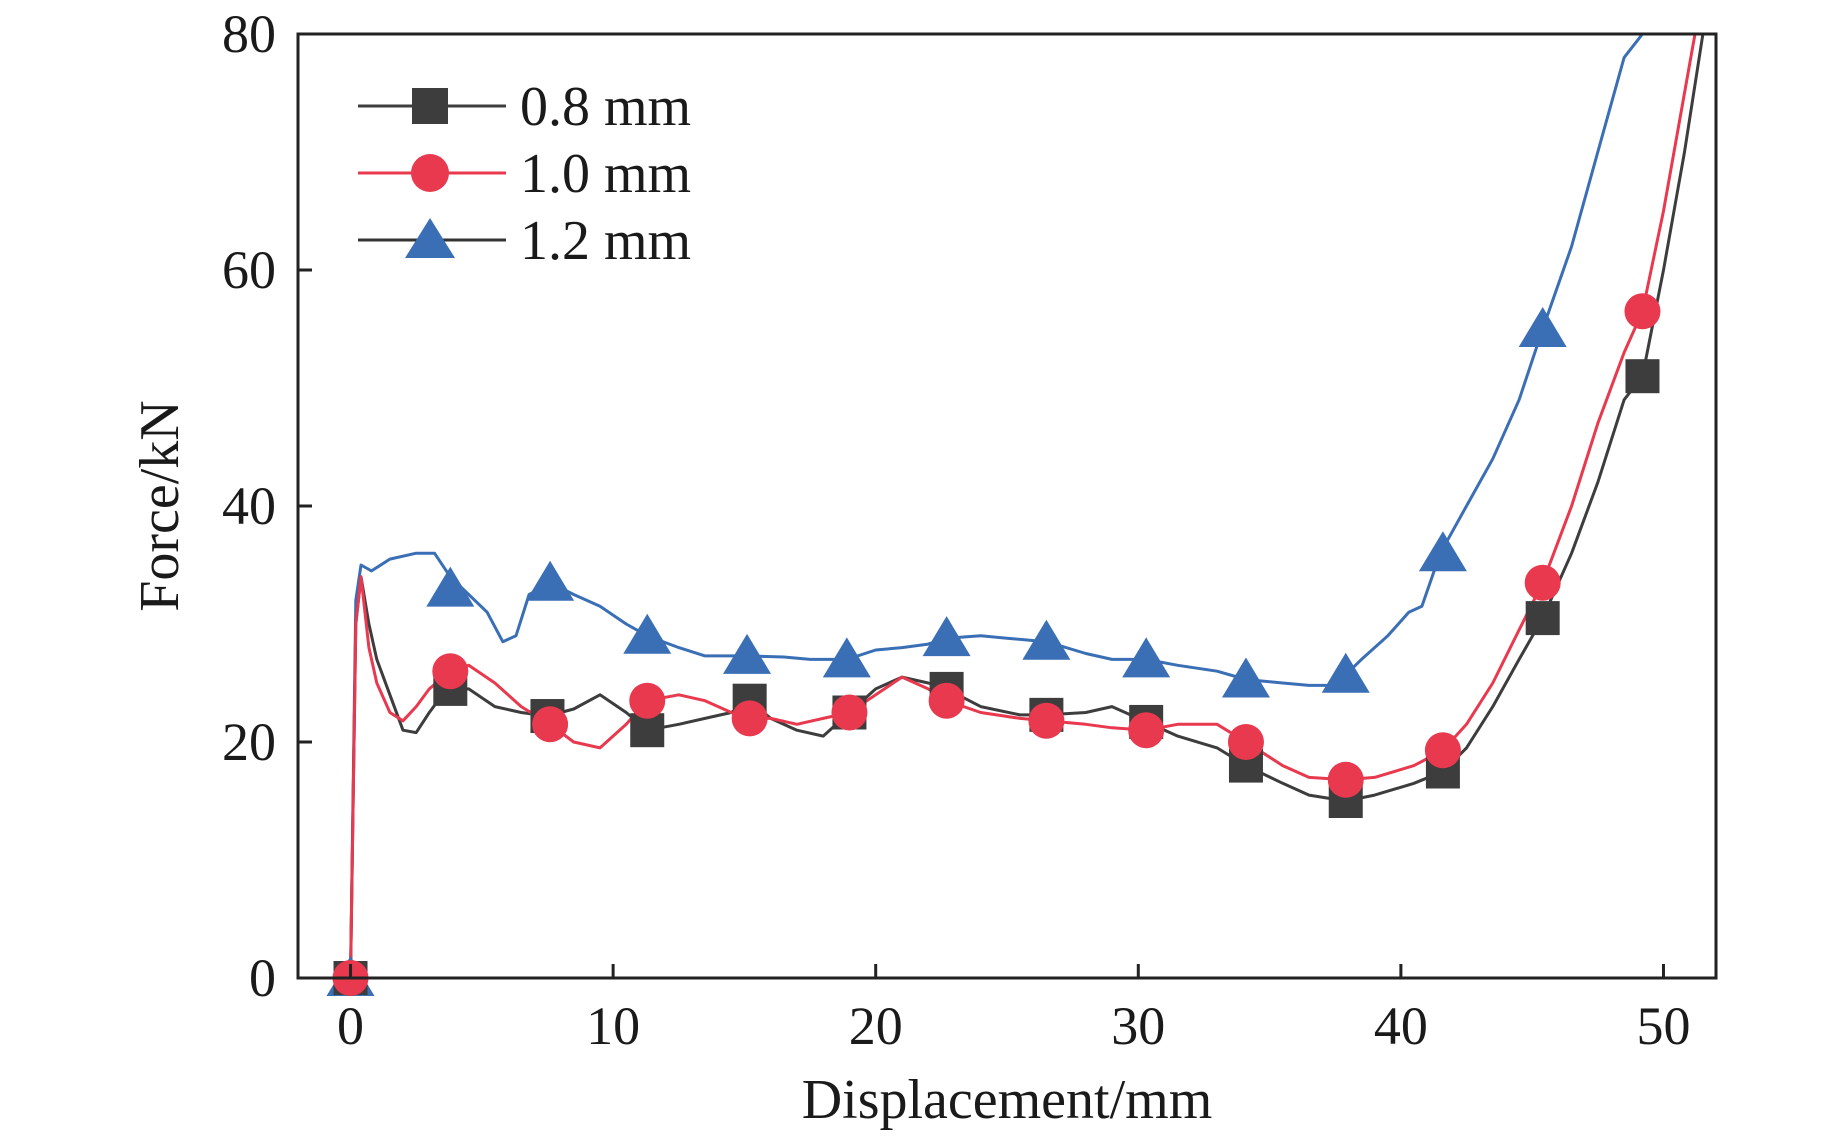  Describe the element at coordinates (249, 506) in the screenshot. I see `y-tick-label: 40` at that location.